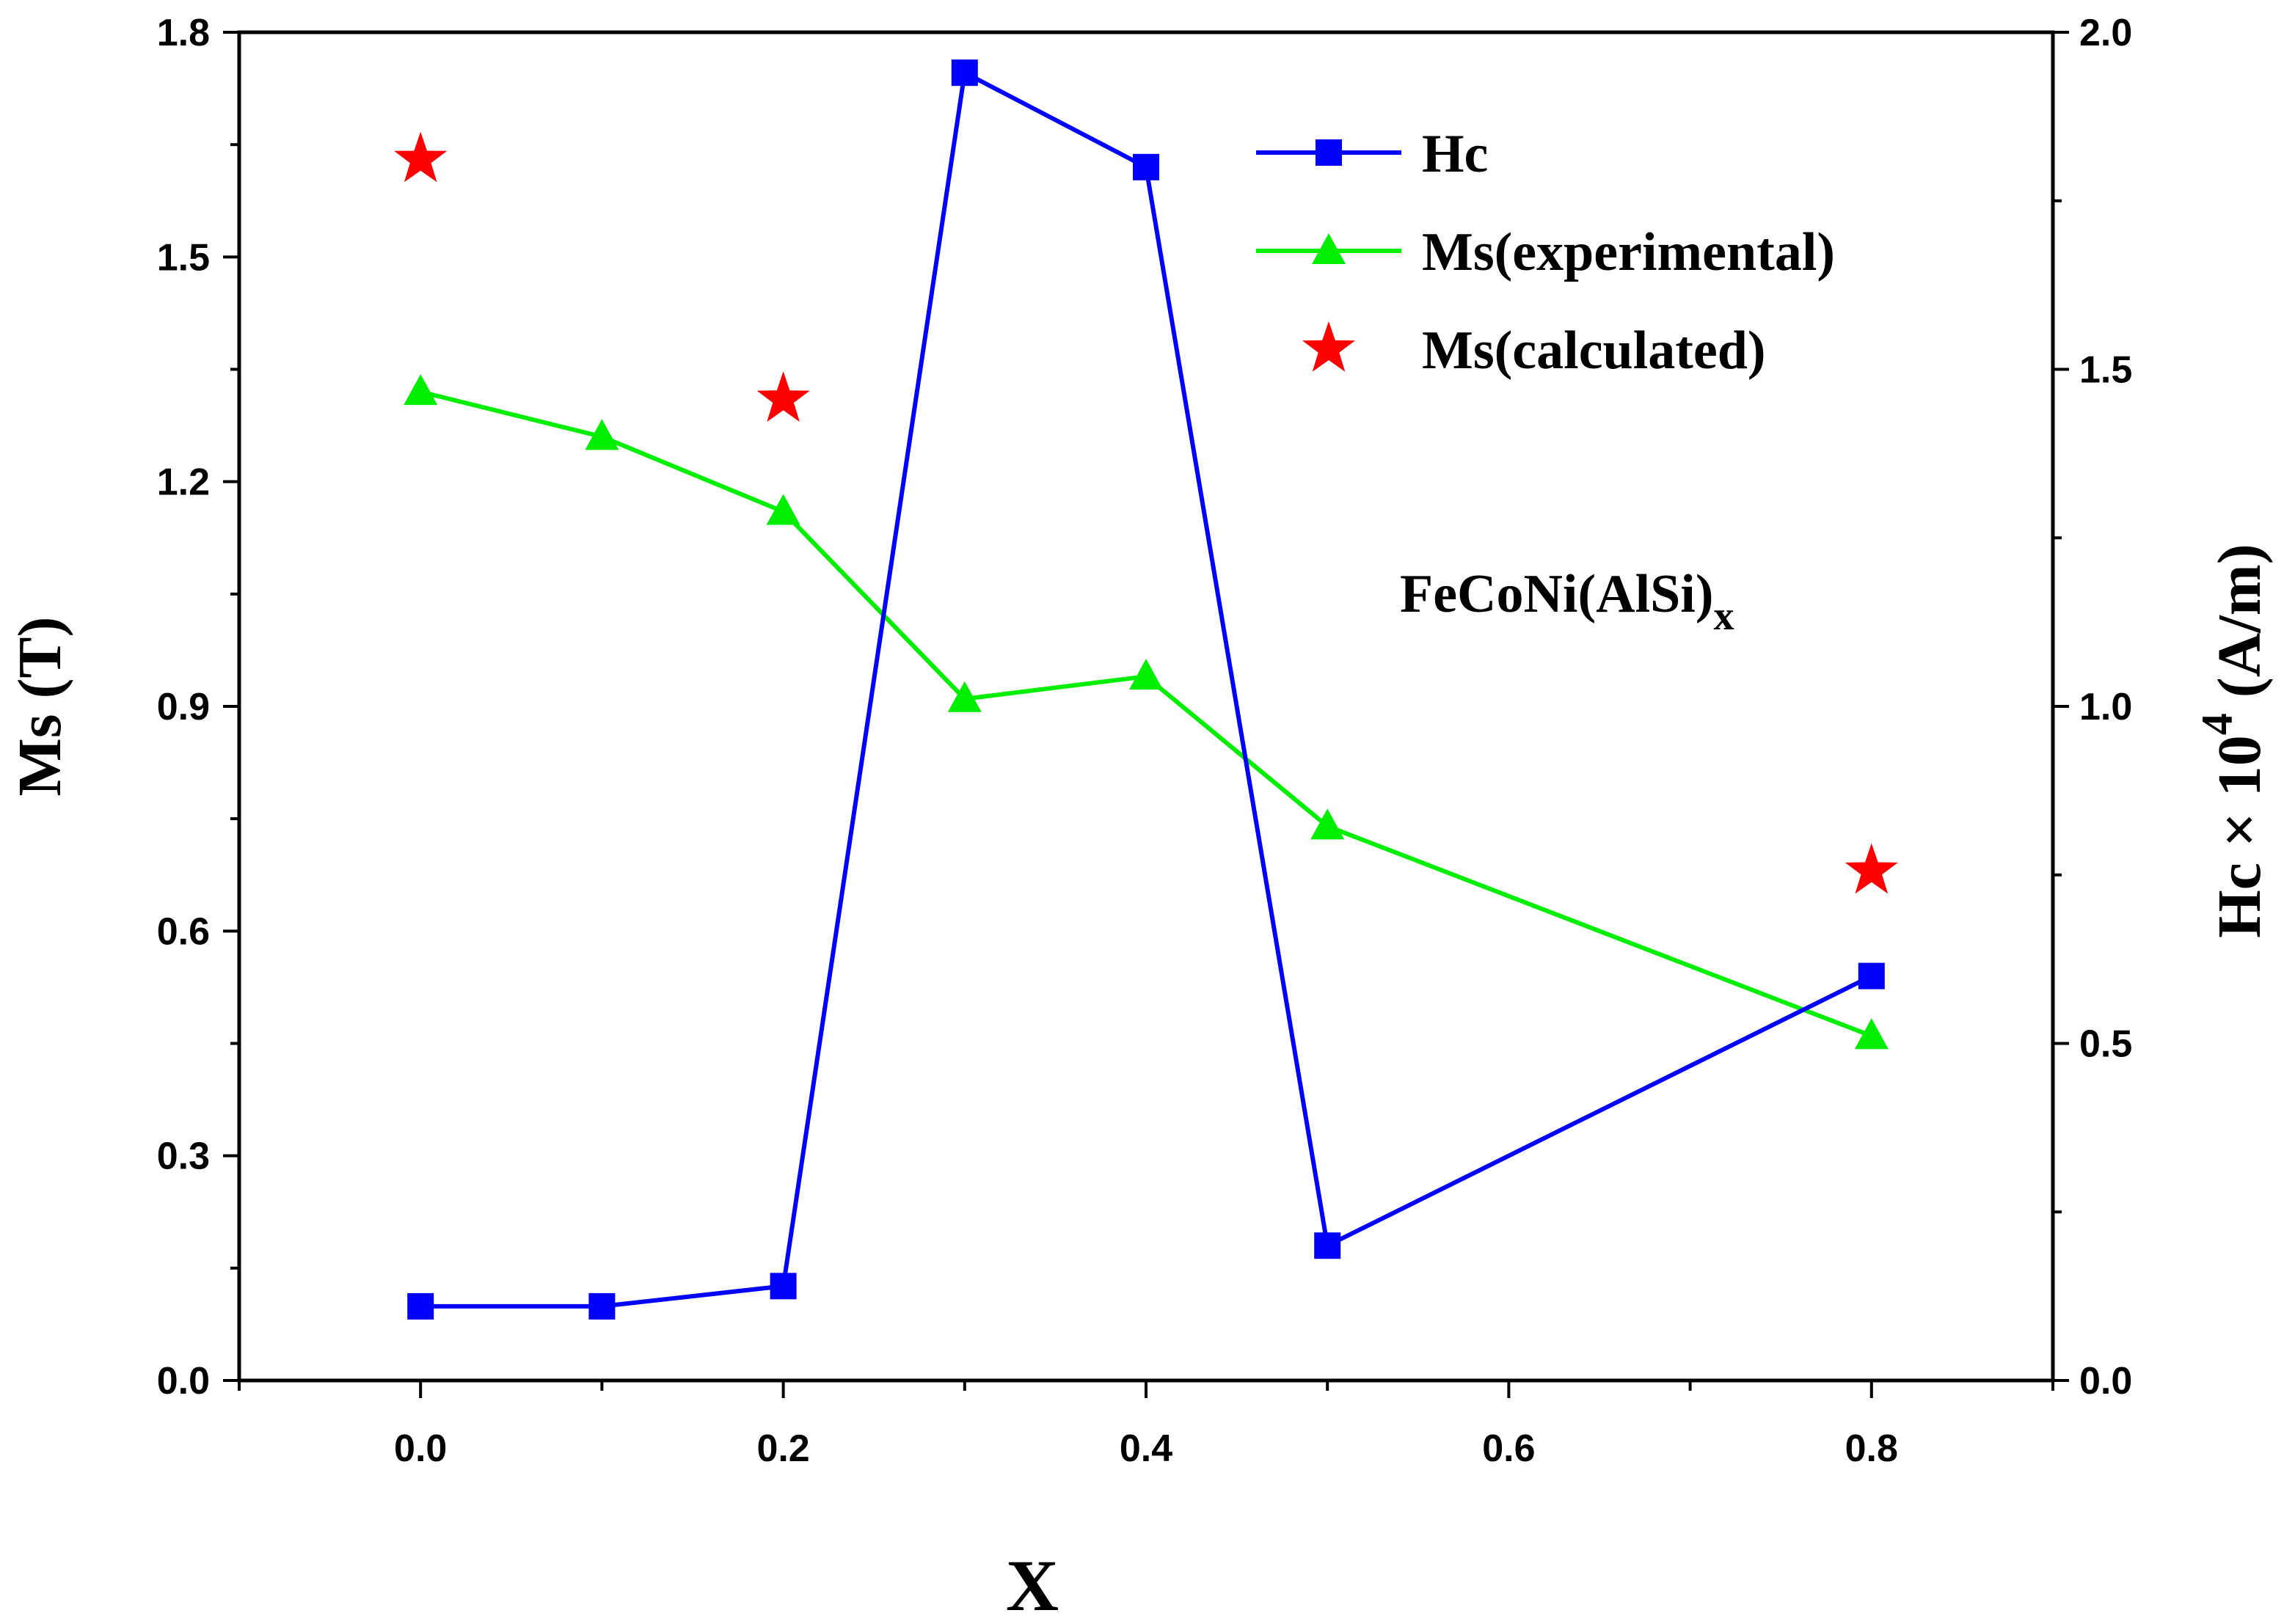  I want to click on y-left-tick-label: 0.6, so click(184, 931).